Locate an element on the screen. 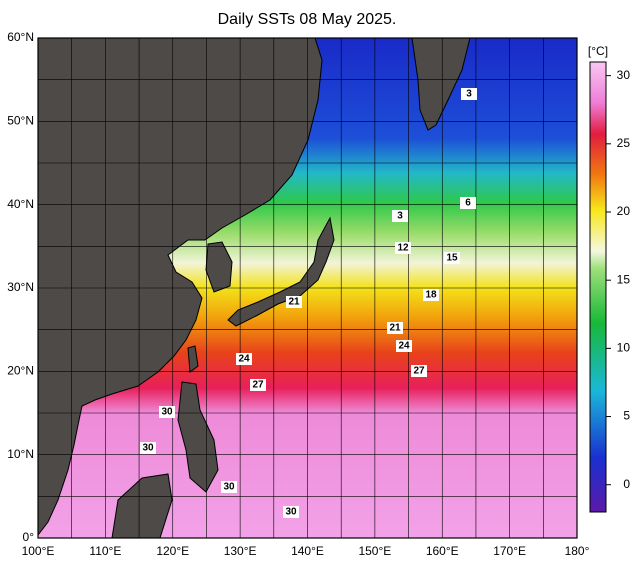 The image size is (637, 564). contour-label: 12 is located at coordinates (403, 248).